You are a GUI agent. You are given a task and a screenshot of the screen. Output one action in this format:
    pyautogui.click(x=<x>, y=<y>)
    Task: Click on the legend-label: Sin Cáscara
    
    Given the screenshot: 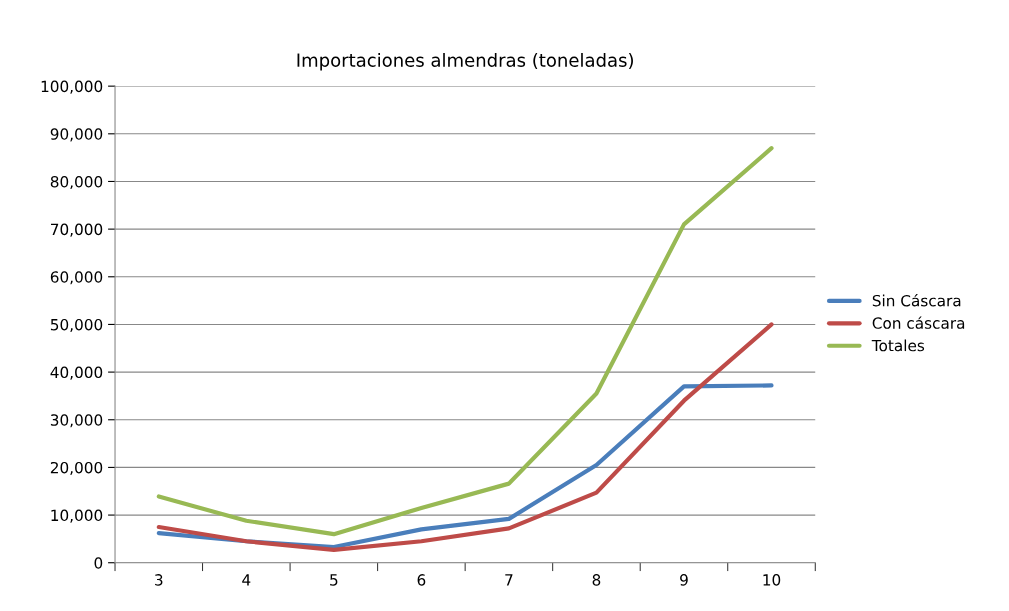 What is the action you would take?
    pyautogui.click(x=916, y=300)
    